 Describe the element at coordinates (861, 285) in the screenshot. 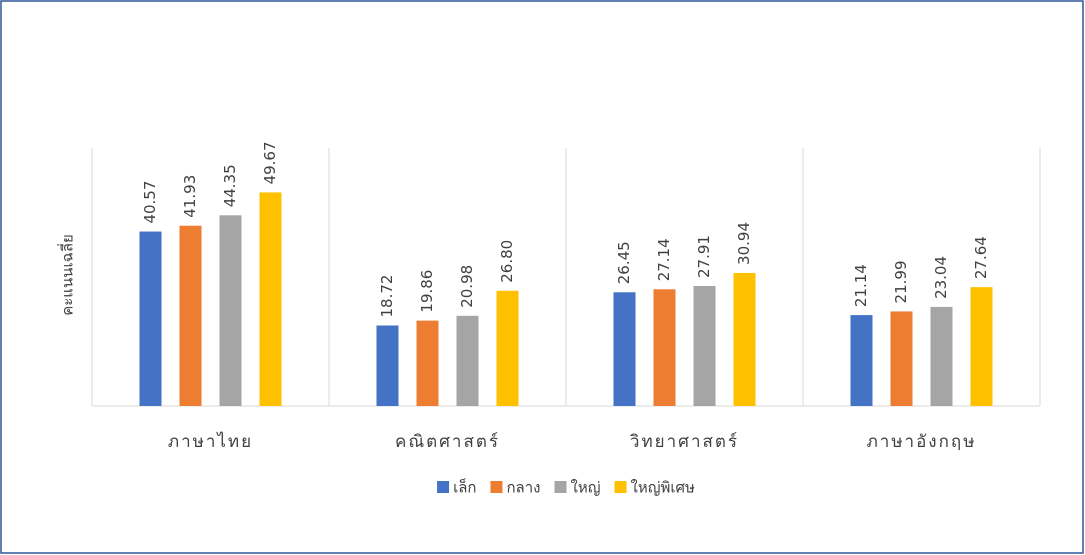

I see `data-label: 21.14` at that location.